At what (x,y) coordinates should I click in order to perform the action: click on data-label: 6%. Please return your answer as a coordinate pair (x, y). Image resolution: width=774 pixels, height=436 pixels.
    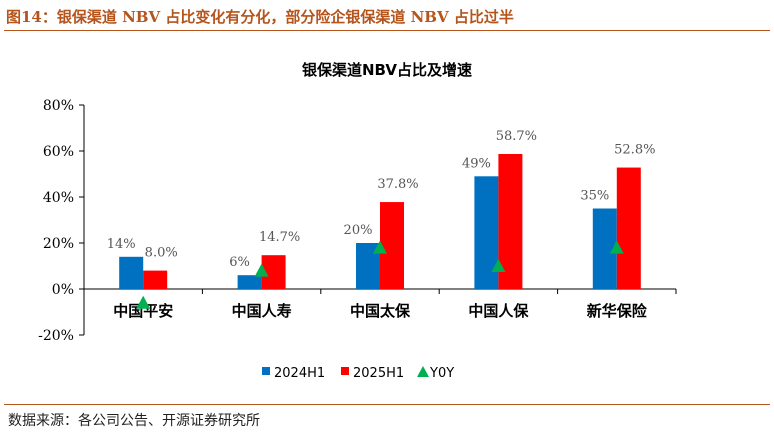
    Looking at the image, I should click on (239, 262).